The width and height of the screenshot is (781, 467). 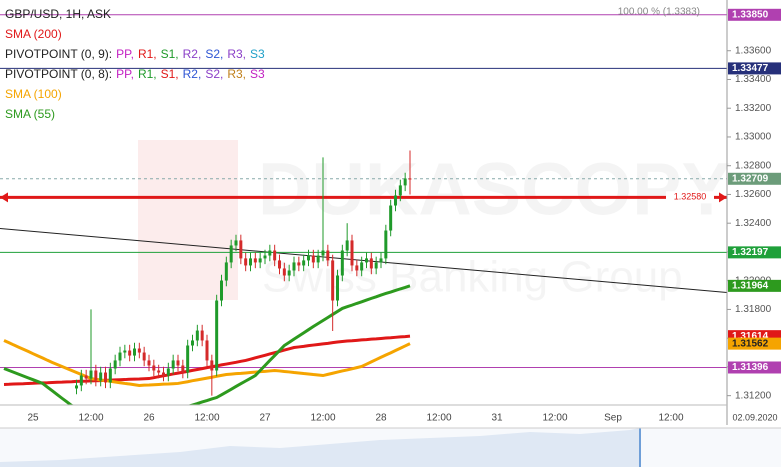 I want to click on legend-entry: SMA (55), so click(x=30, y=114).